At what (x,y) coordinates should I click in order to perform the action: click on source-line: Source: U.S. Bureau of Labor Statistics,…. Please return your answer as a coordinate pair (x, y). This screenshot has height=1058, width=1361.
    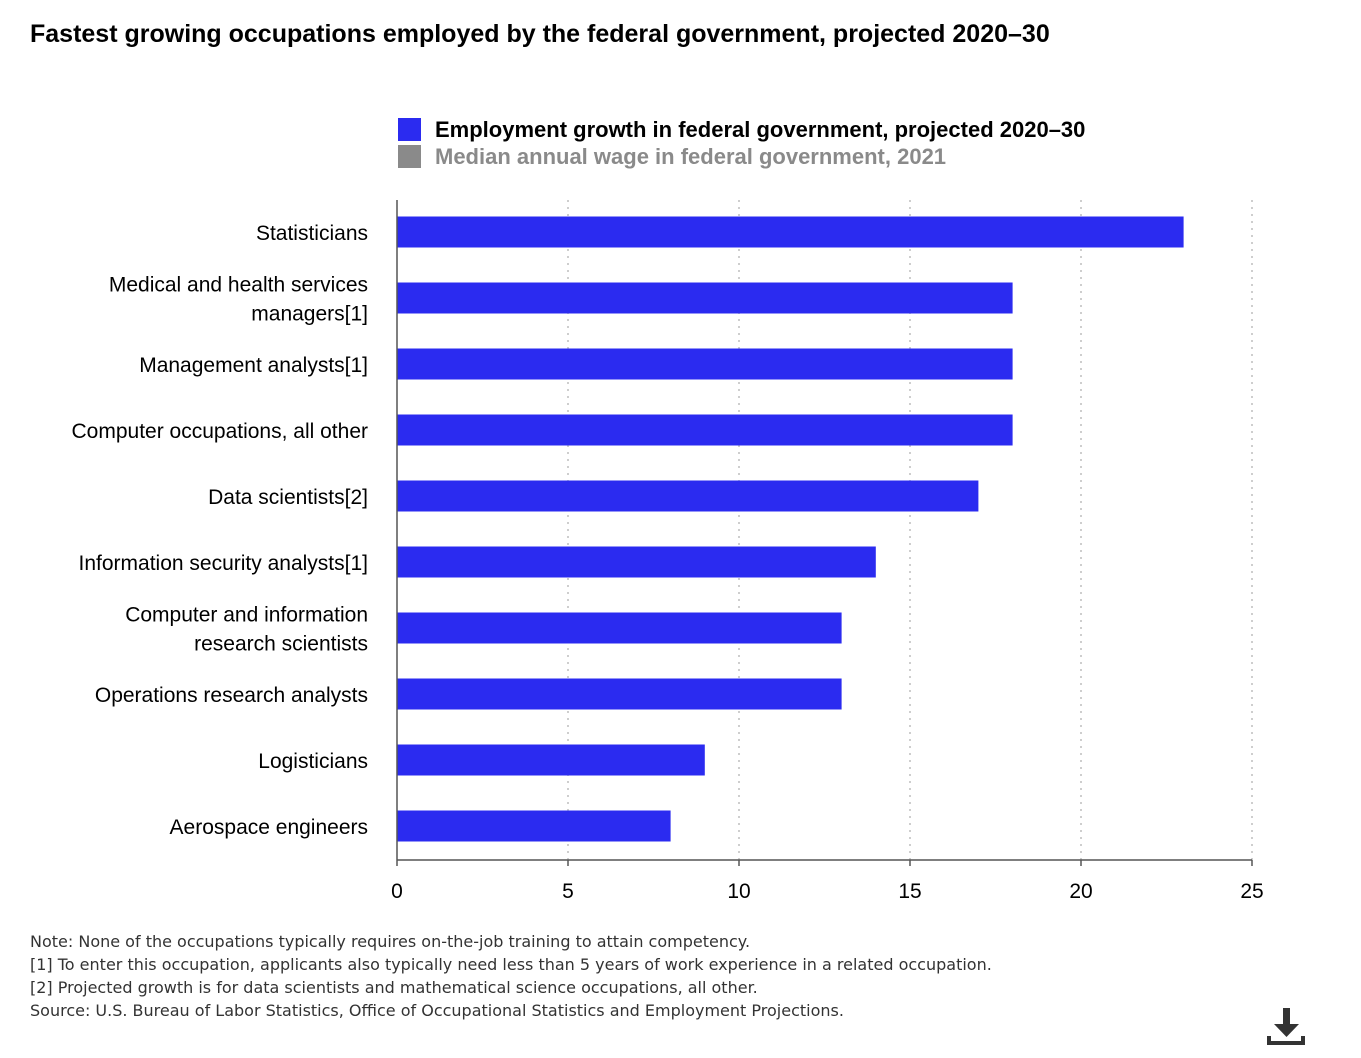
    Looking at the image, I should click on (437, 1010).